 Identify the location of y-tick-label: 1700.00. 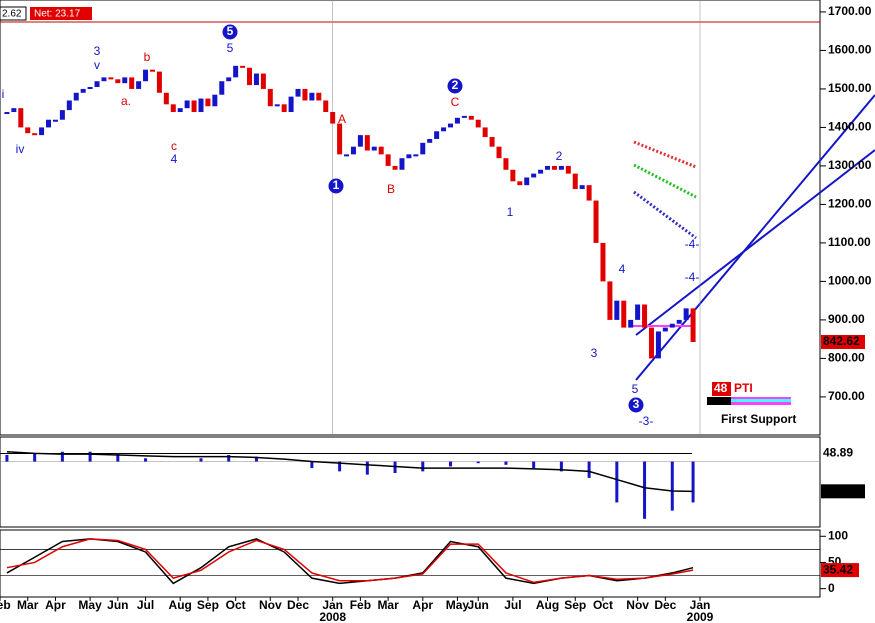
(850, 11).